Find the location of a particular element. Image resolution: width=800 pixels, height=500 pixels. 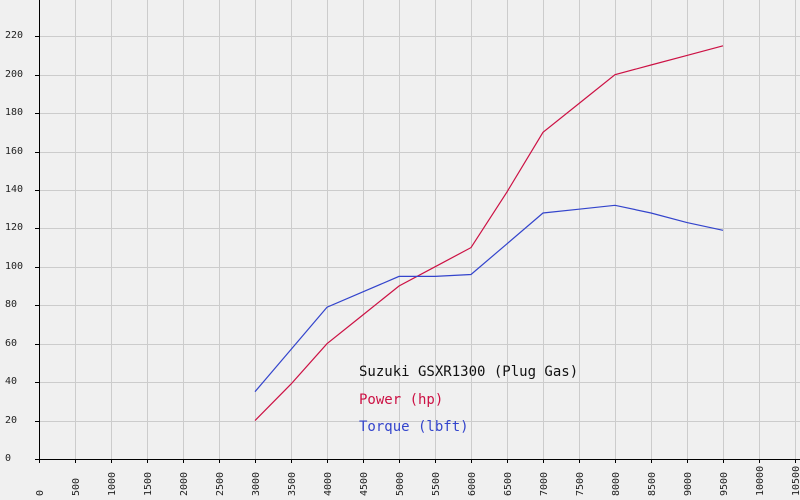

x-tick-label: 3500 is located at coordinates (292, 484).